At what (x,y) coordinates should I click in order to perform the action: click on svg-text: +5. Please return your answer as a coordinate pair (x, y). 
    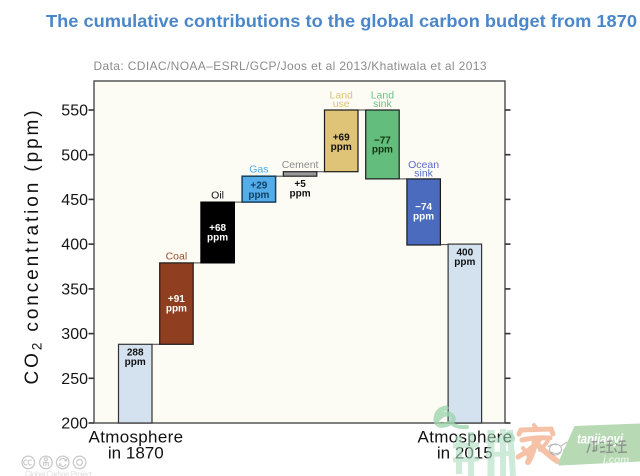
    Looking at the image, I should click on (300, 184).